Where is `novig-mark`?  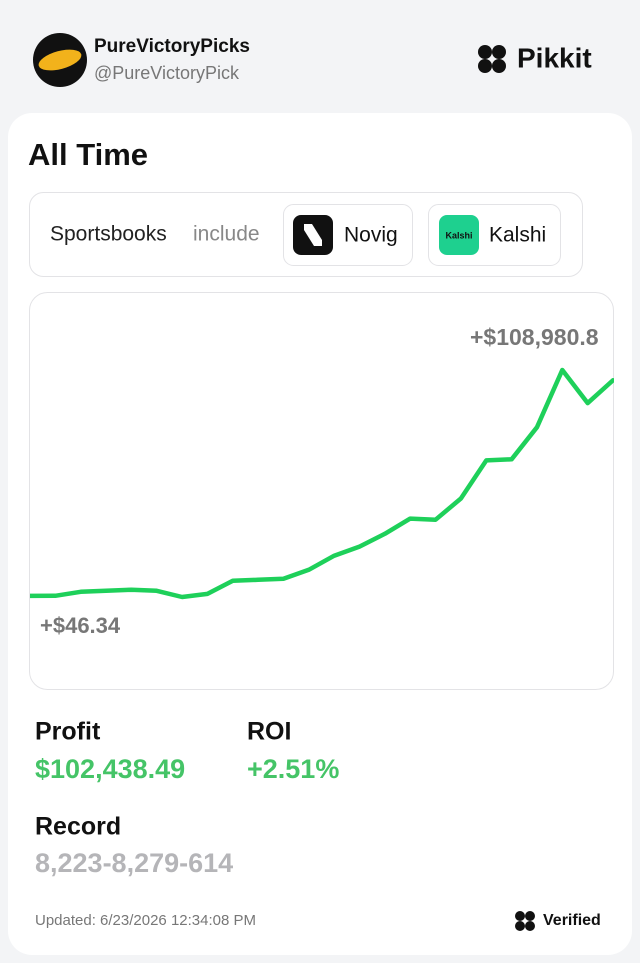
novig-mark is located at coordinates (313, 235).